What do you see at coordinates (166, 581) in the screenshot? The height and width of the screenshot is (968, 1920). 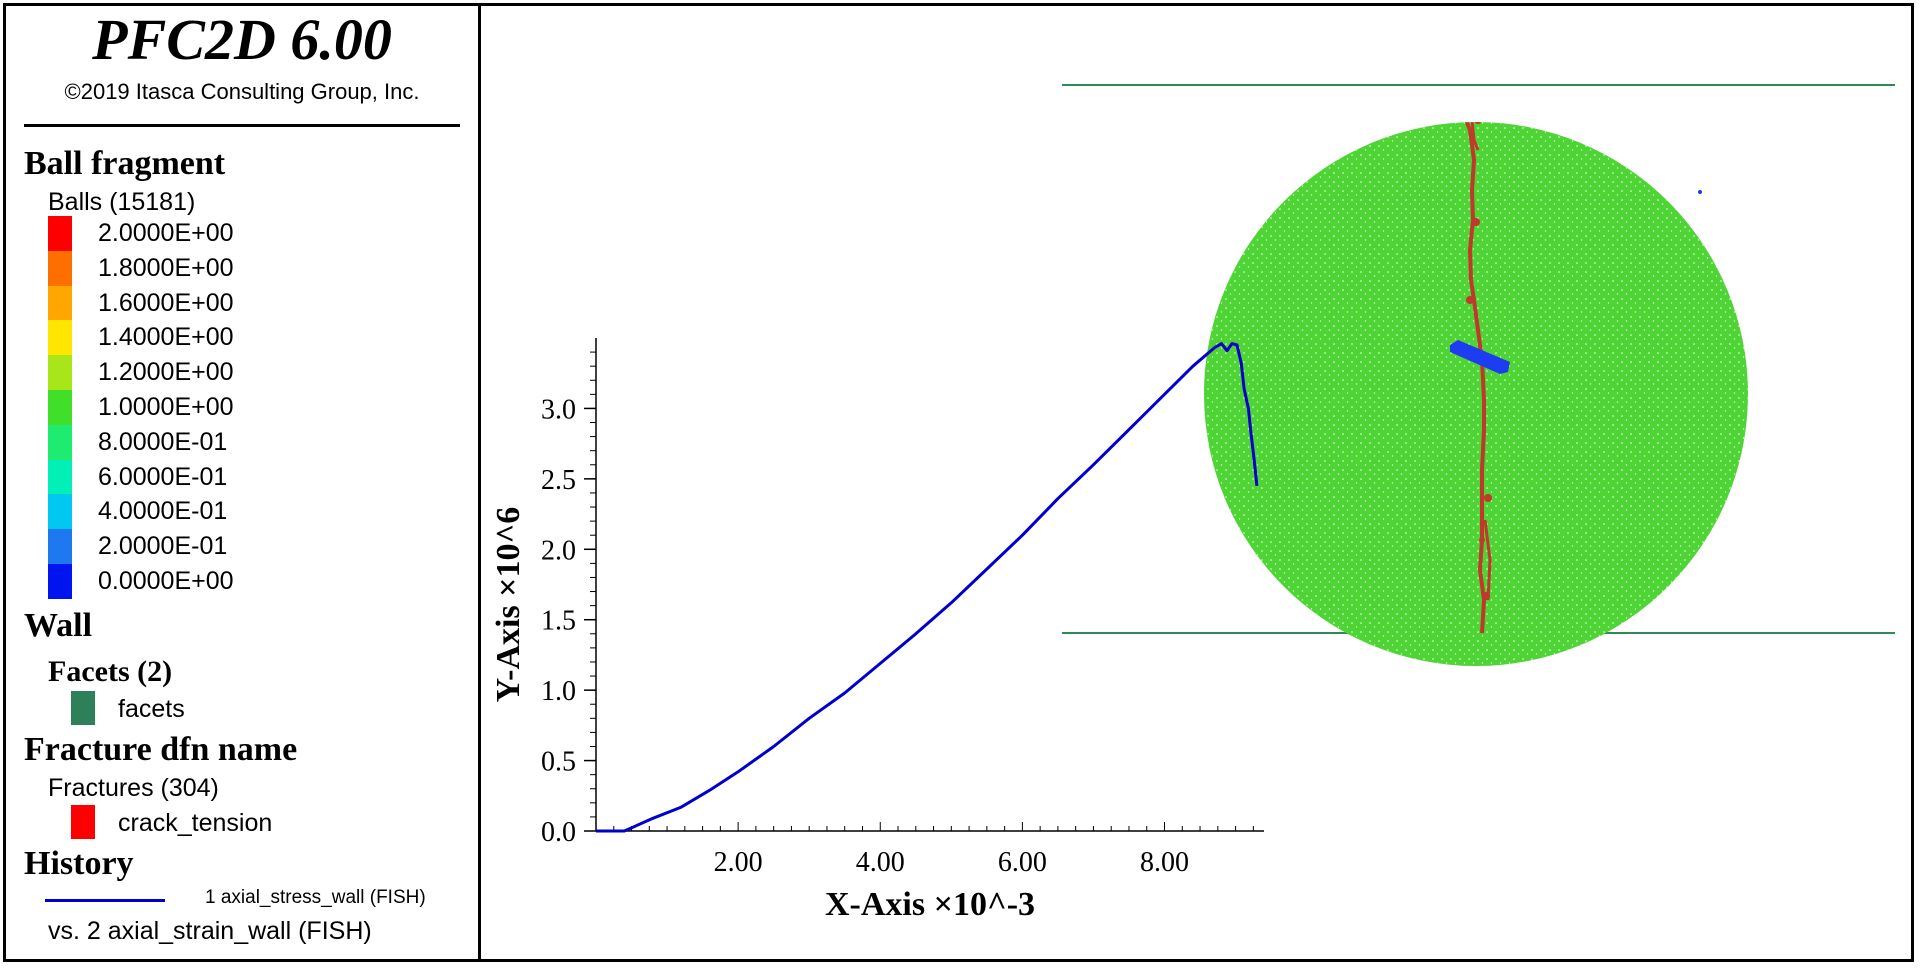 I see `ramp-label-10: 0.0000E+00` at bounding box center [166, 581].